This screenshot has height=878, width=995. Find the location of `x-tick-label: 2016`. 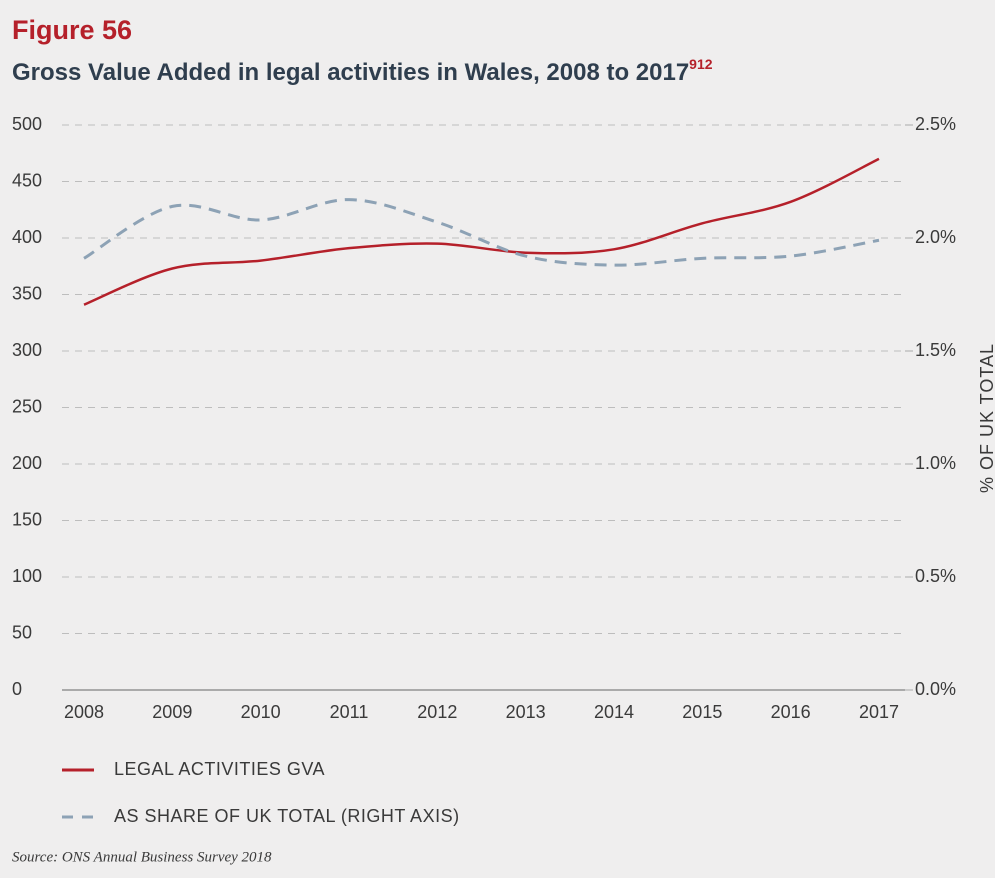

x-tick-label: 2016 is located at coordinates (791, 712).